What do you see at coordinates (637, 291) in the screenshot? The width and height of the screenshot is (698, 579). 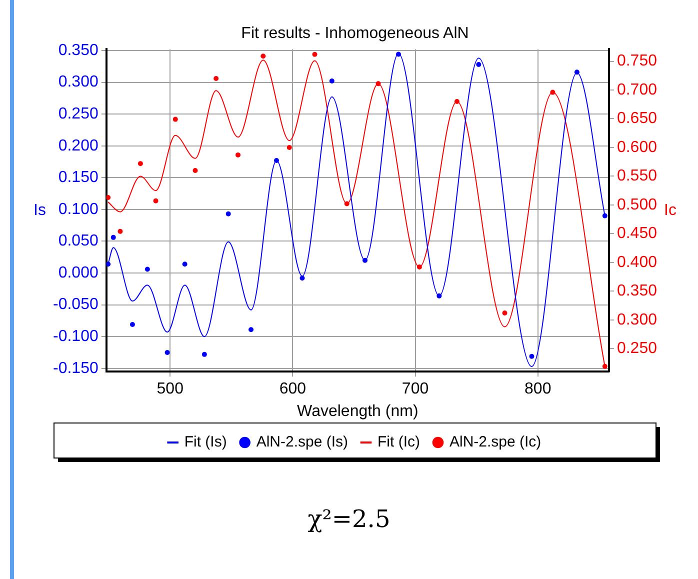 I see `y2-tick-label: 0.350` at bounding box center [637, 291].